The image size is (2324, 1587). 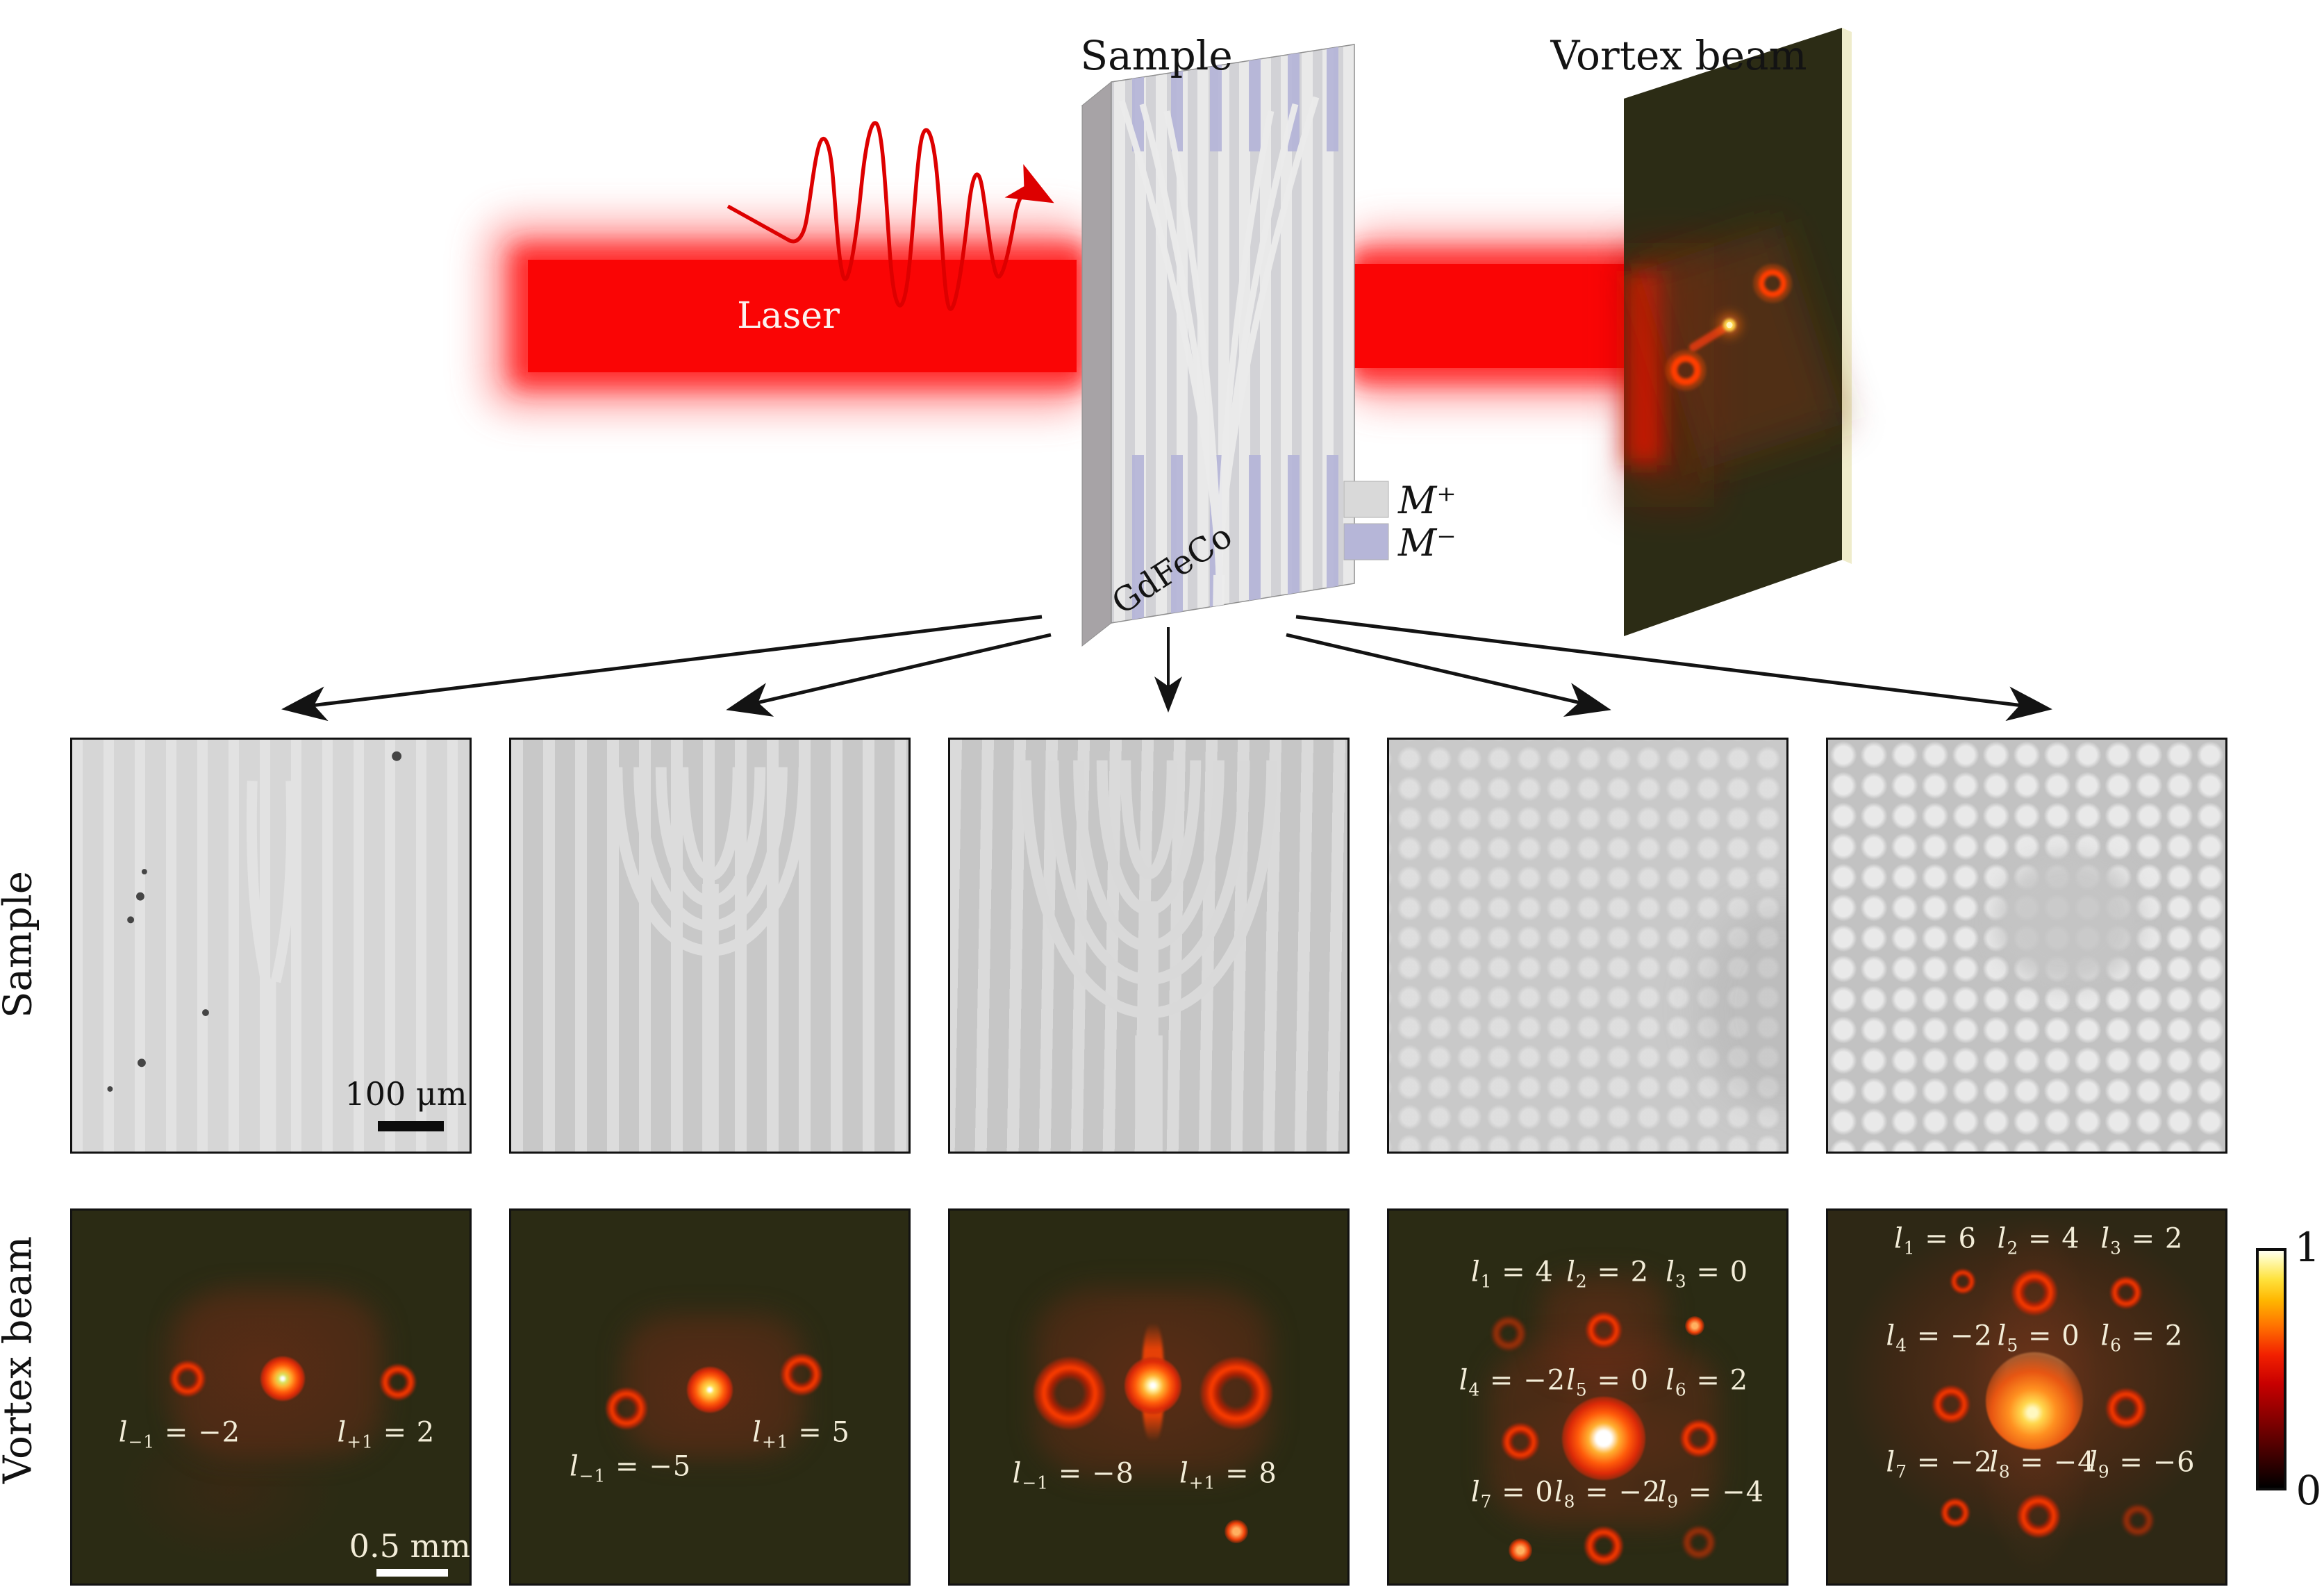 What do you see at coordinates (1149, 956) in the screenshot?
I see `fork-pattern-l8` at bounding box center [1149, 956].